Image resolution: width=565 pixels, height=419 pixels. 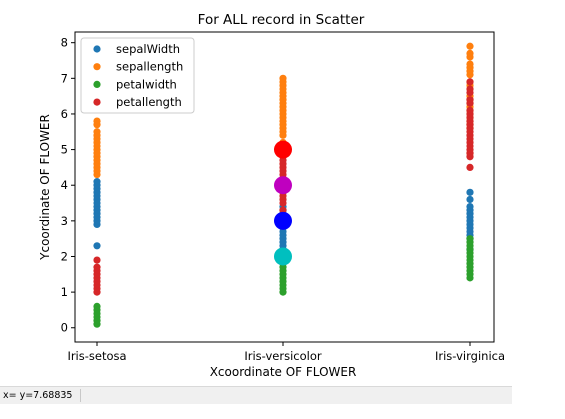 I want to click on legend-label: sepallength, so click(x=149, y=67).